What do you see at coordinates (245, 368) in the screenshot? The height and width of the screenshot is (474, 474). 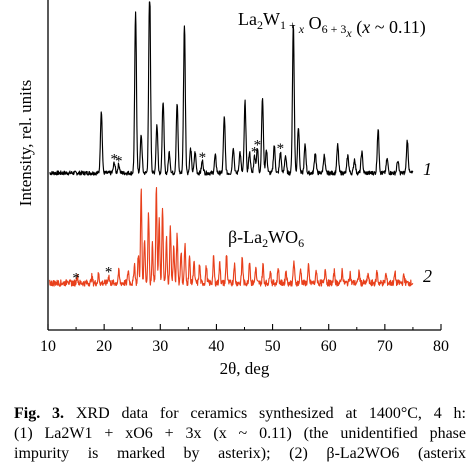 I see `x-axis-title: 2θ, deg` at bounding box center [245, 368].